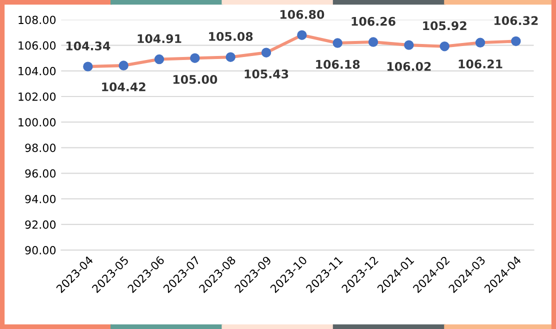 The width and height of the screenshot is (556, 329). Describe the element at coordinates (195, 79) in the screenshot. I see `data-label: 105.00` at that location.